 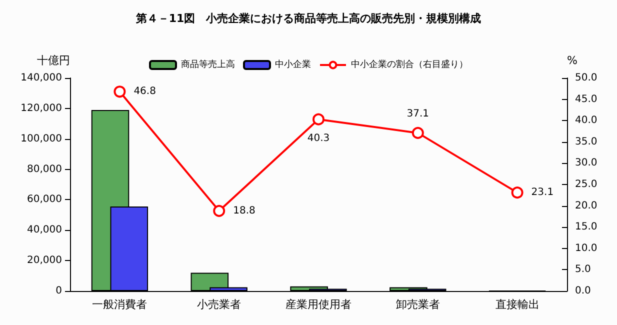 I want to click on legend-label: 中小企業の割合（右目盛り）, so click(x=409, y=64).